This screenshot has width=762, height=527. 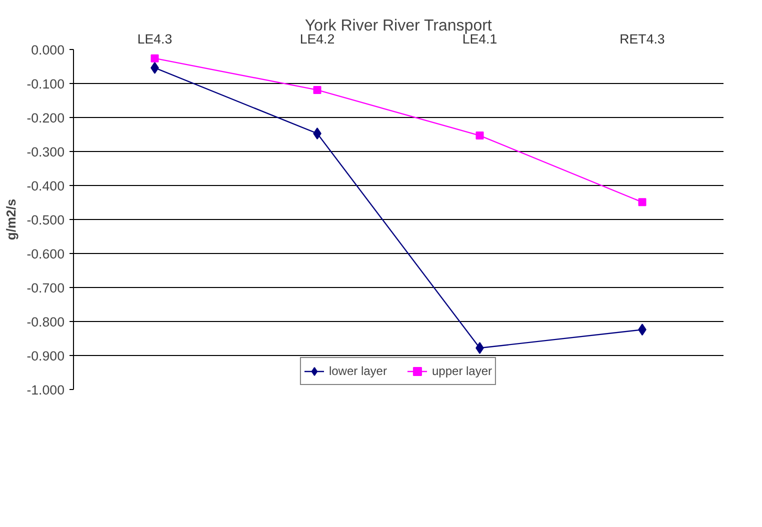 I want to click on legend-label: upper layer, so click(x=462, y=371).